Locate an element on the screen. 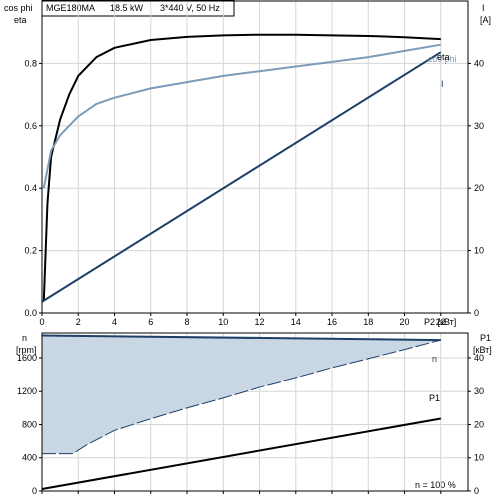 This screenshot has height=500, width=500. x-tick-label-4: 8 is located at coordinates (187, 322).